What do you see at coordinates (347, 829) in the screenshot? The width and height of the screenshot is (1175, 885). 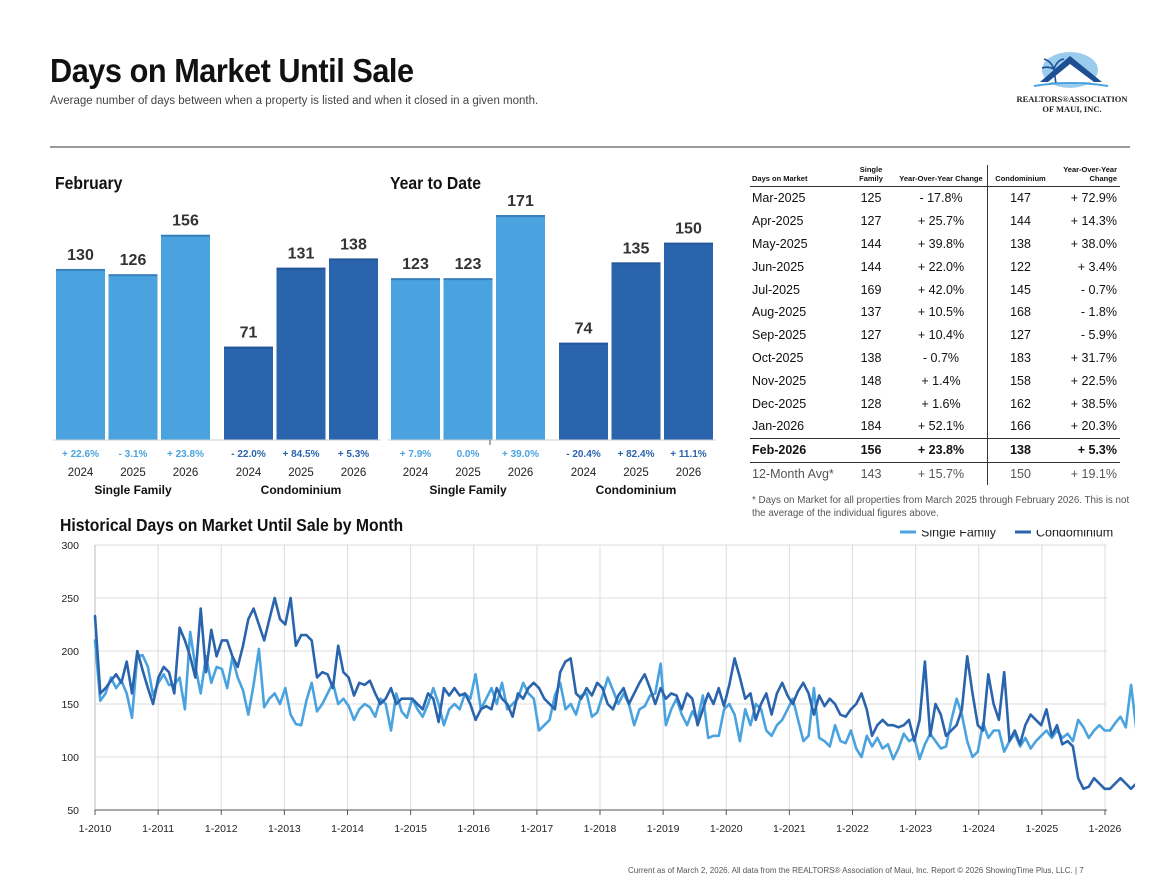 I see `x-tick-label: 1-2014` at bounding box center [347, 829].